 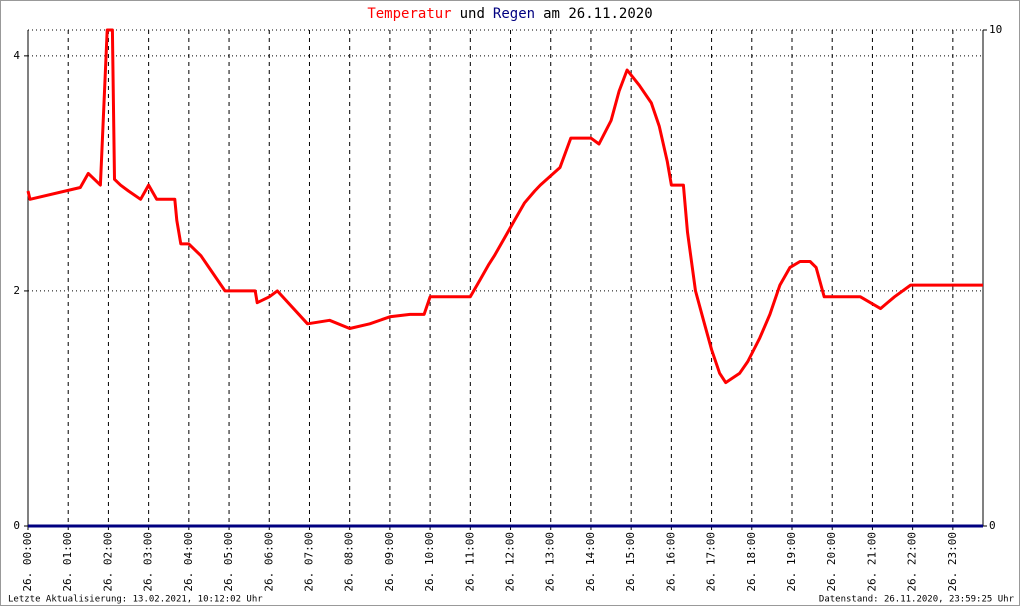 I want to click on x-tick-label: 26. 22:00, so click(x=912, y=562).